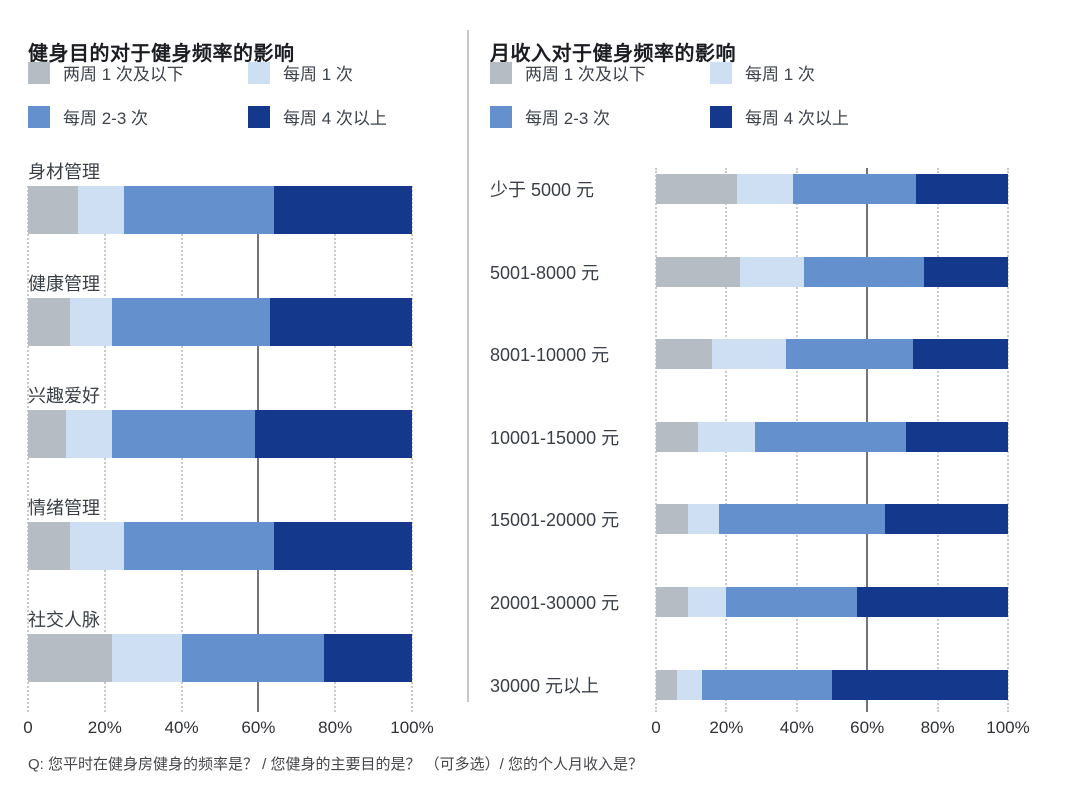 Image resolution: width=1080 pixels, height=795 pixels. I want to click on category-label: 兴趣爱好, so click(64, 396).